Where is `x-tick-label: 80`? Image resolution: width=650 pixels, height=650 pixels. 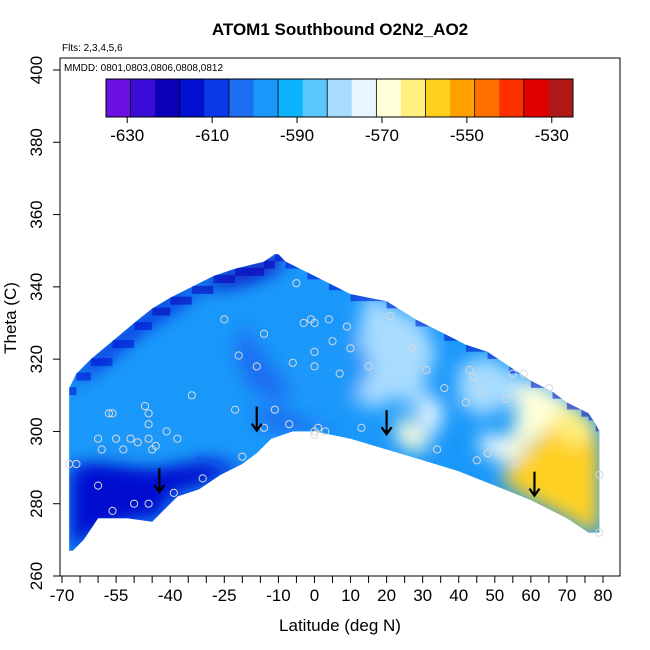
x-tick-label: 80 is located at coordinates (603, 595).